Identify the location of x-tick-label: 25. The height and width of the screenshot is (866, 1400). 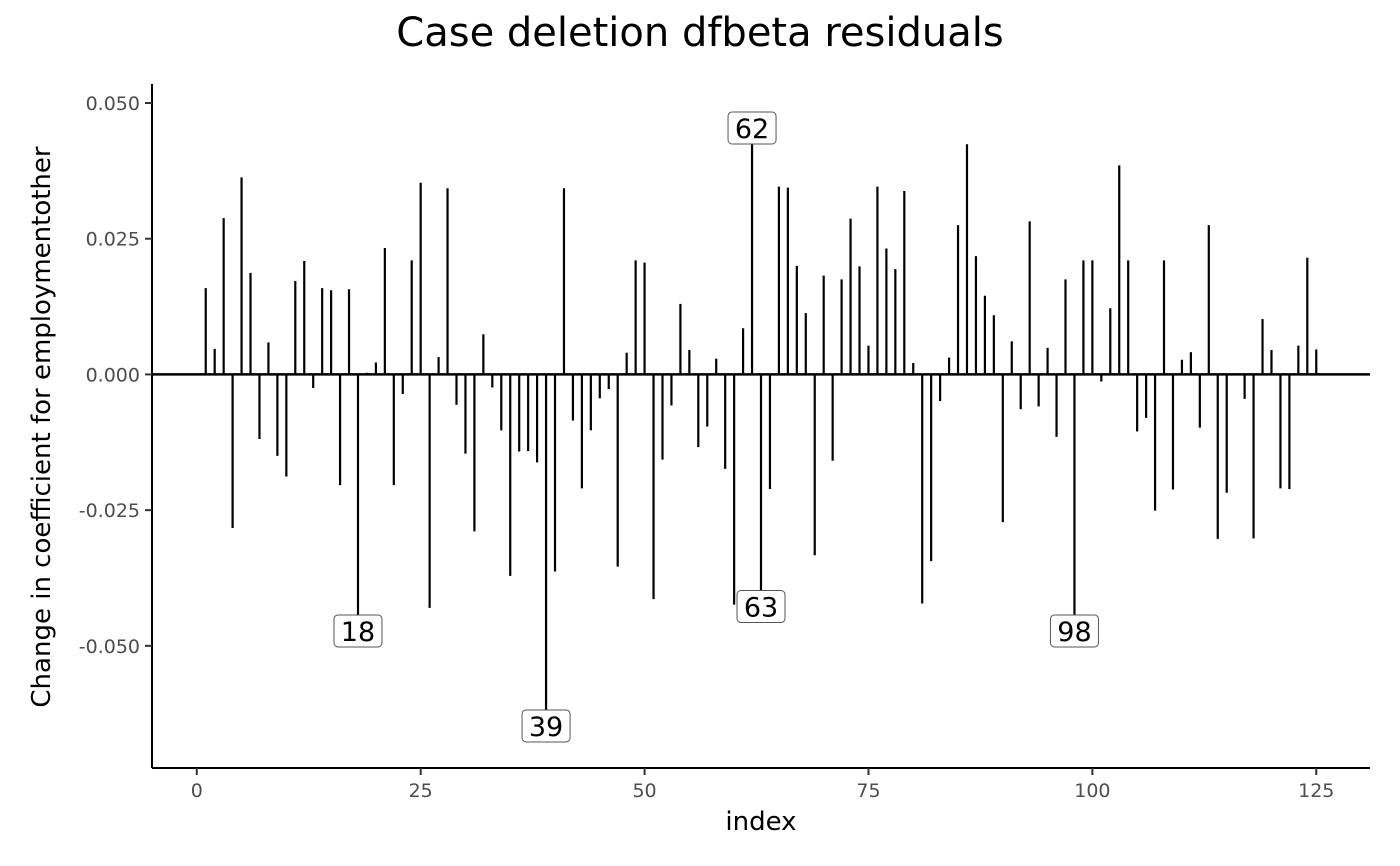
(421, 791).